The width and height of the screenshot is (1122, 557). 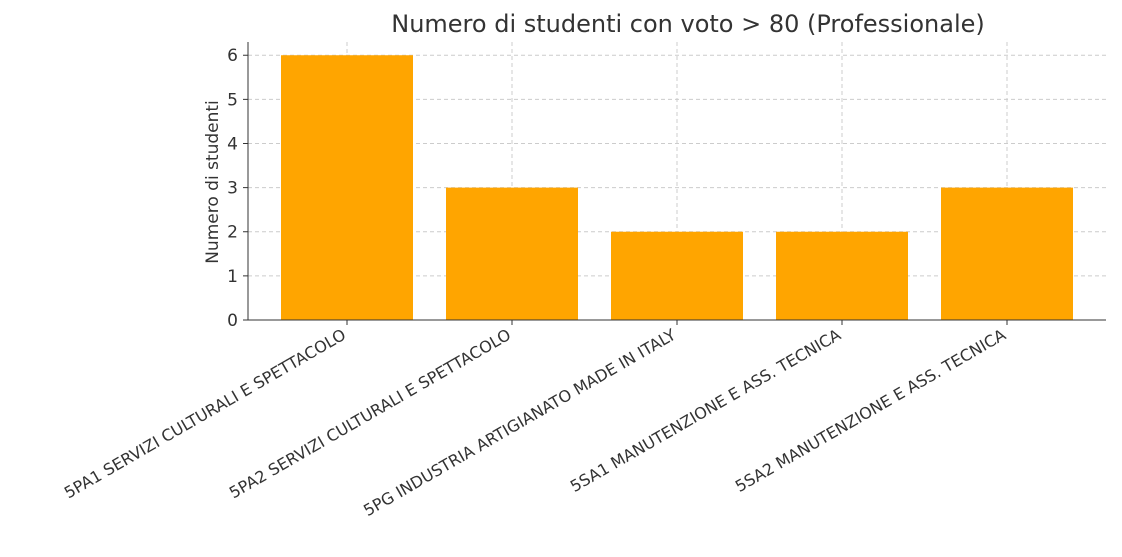 I want to click on y-tick-label: 3, so click(x=232, y=189).